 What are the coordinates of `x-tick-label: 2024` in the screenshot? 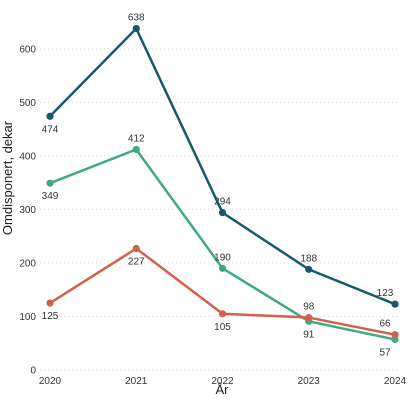 It's located at (395, 381).